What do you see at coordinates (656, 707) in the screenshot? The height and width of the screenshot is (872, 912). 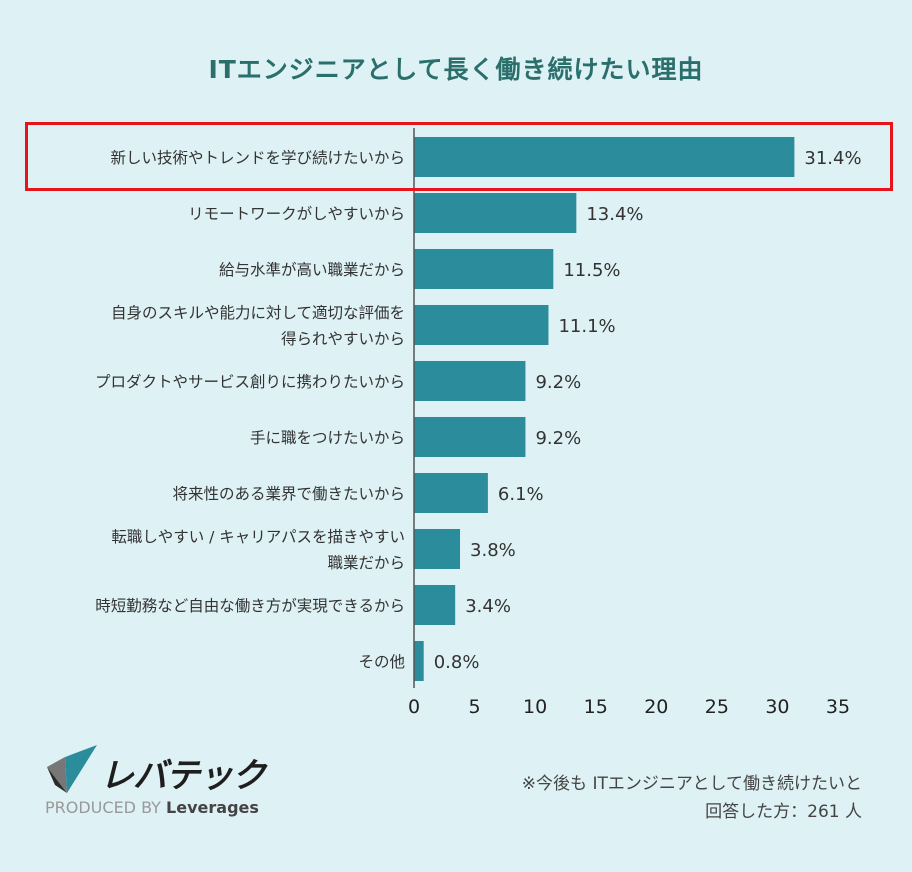 I see `x-tick-label: 20` at bounding box center [656, 707].